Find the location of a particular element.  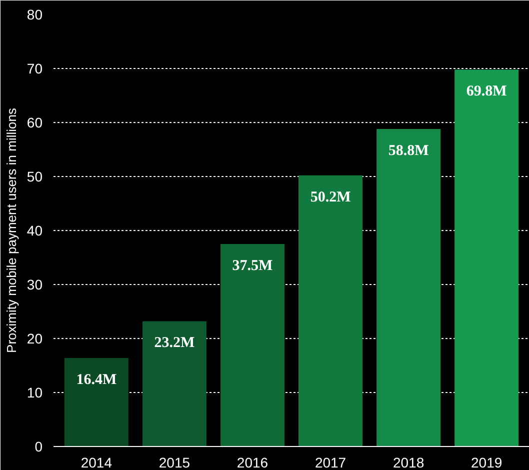

y-tick-label: 40 is located at coordinates (34, 230).